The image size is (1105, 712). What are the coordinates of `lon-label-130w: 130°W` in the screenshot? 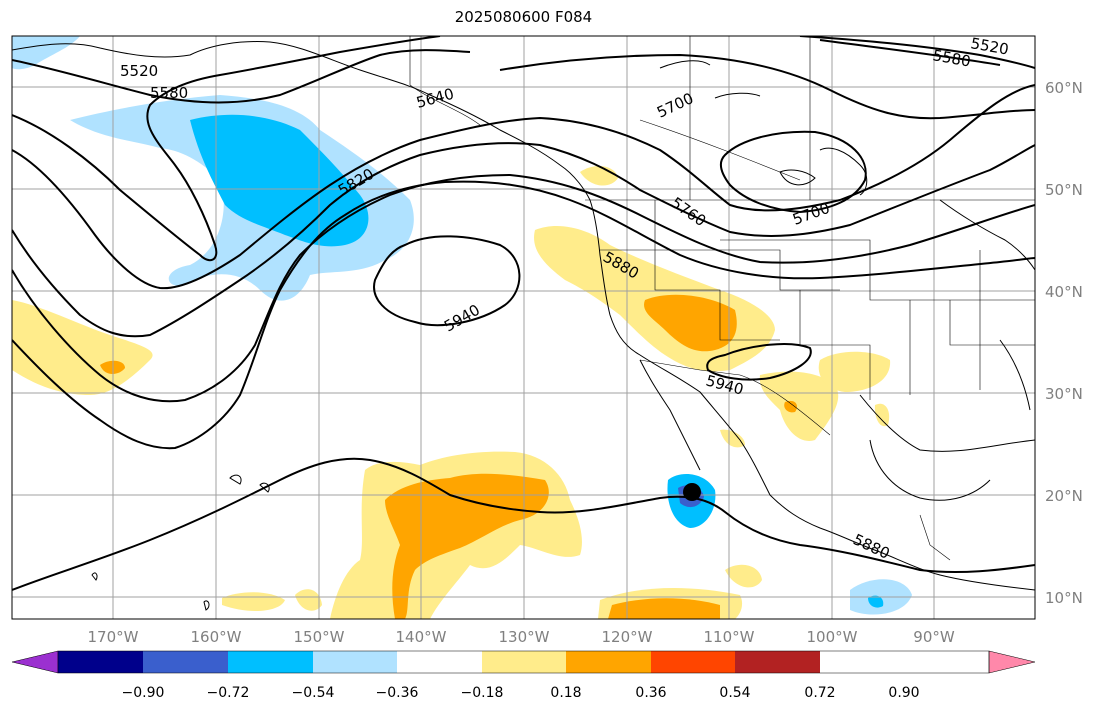 It's located at (524, 637).